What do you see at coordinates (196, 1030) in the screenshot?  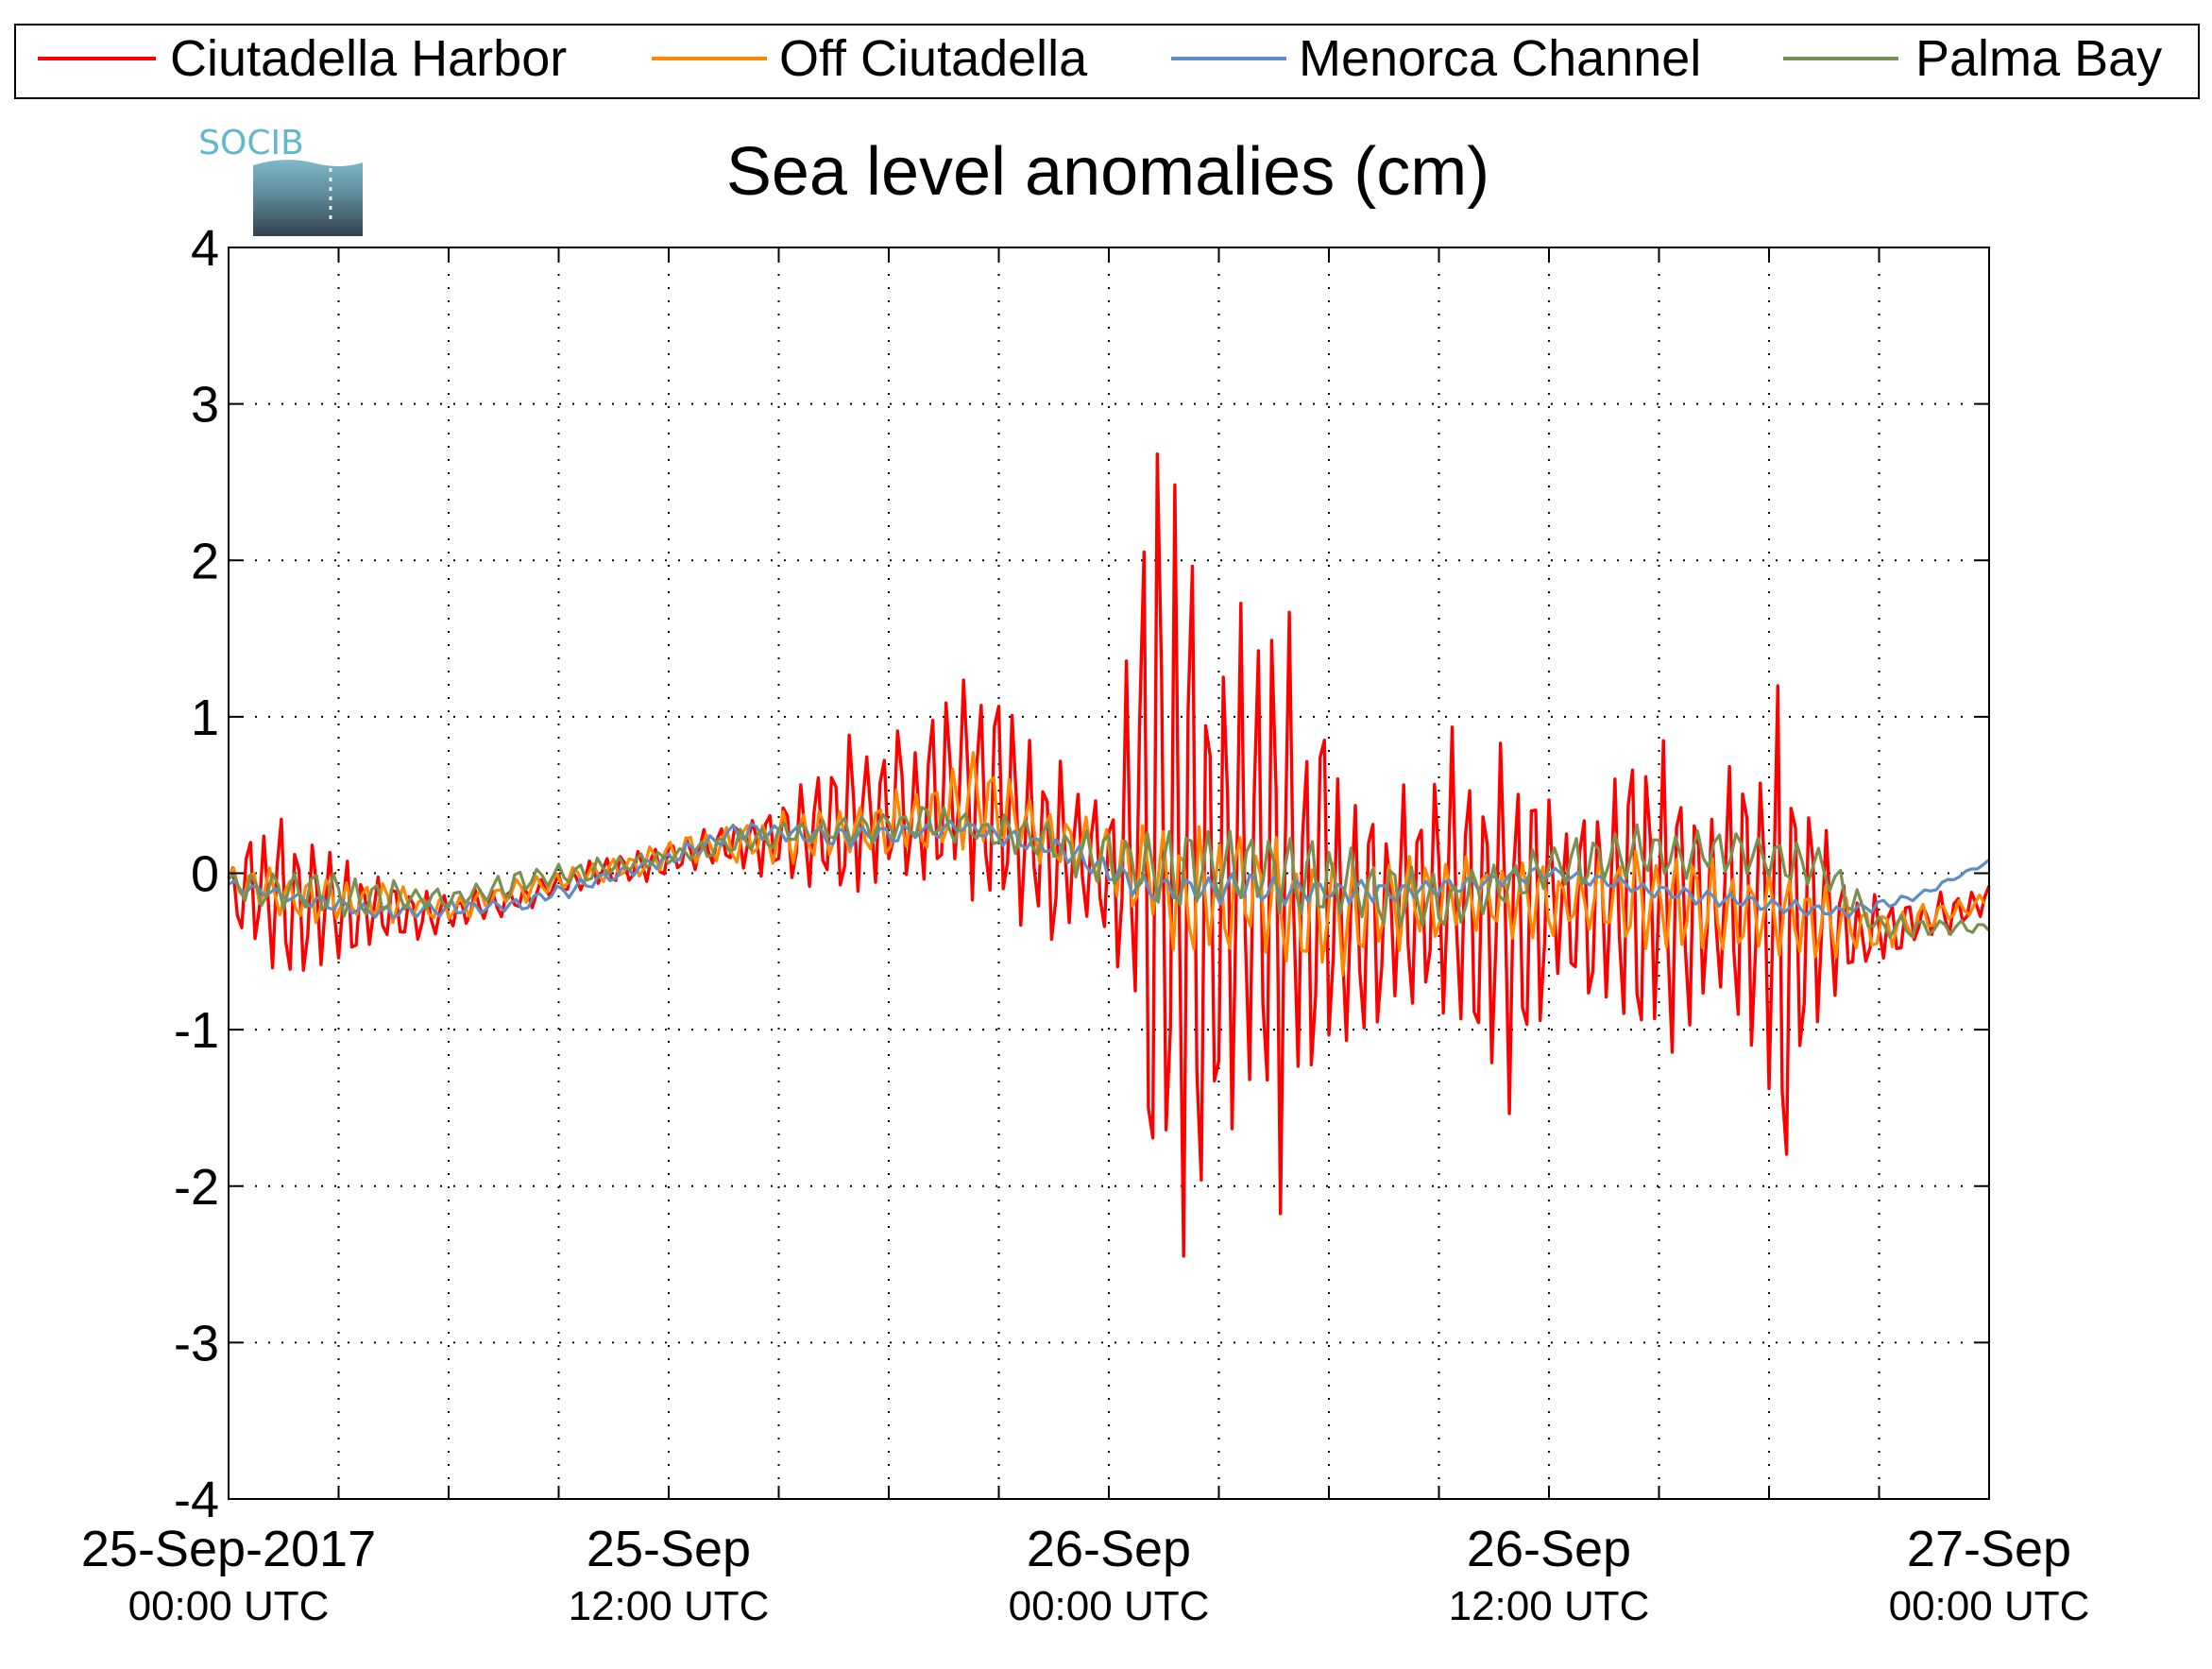 I see `y-tick-label: -1` at bounding box center [196, 1030].